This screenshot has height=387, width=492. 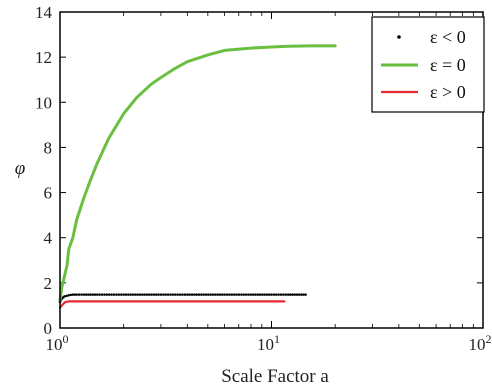 I want to click on series-eps-neg, so click(x=182, y=298).